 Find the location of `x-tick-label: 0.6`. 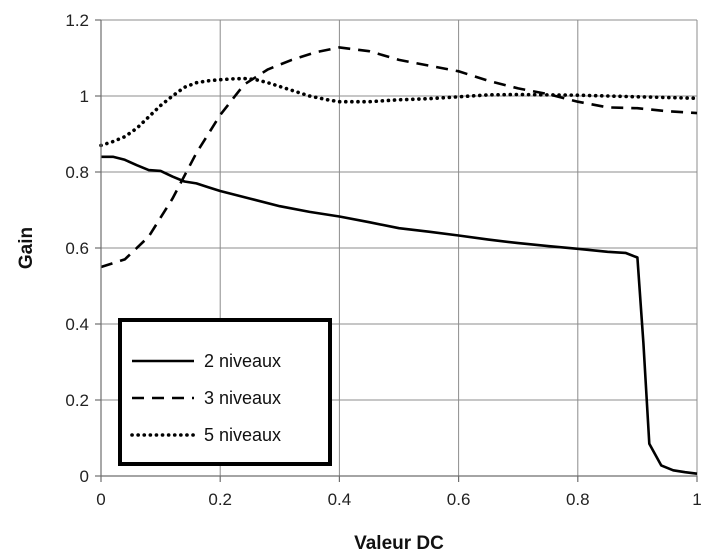

x-tick-label: 0.6 is located at coordinates (459, 499).